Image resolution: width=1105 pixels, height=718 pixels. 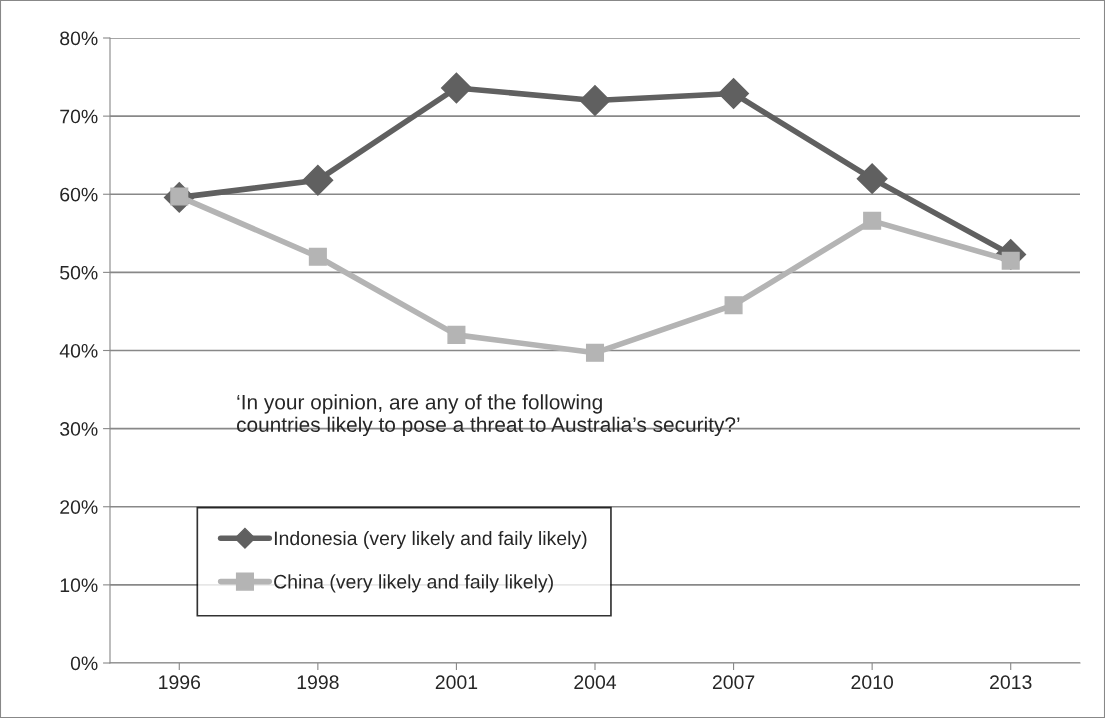 I want to click on x-tick-label: 1998, so click(x=318, y=682).